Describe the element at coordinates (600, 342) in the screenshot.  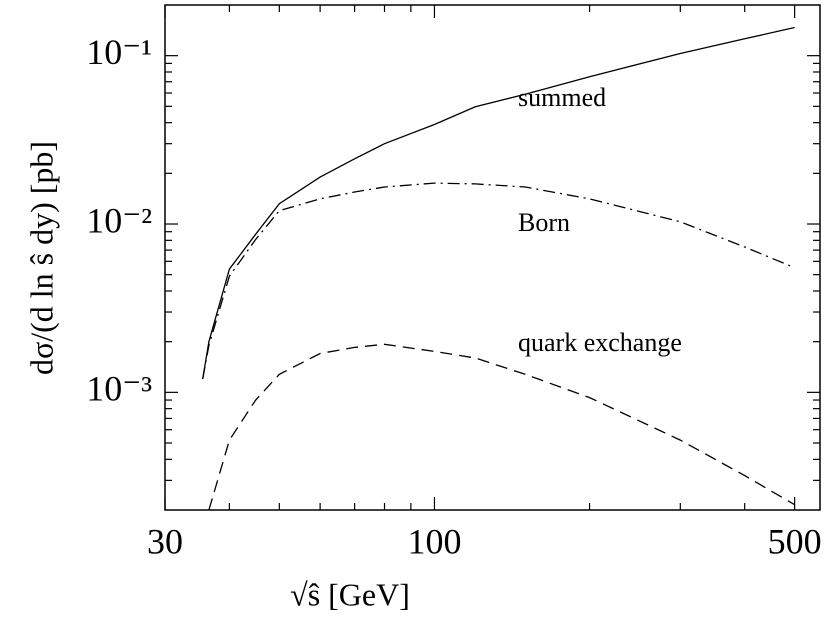
I see `series-label: quark exchange` at that location.